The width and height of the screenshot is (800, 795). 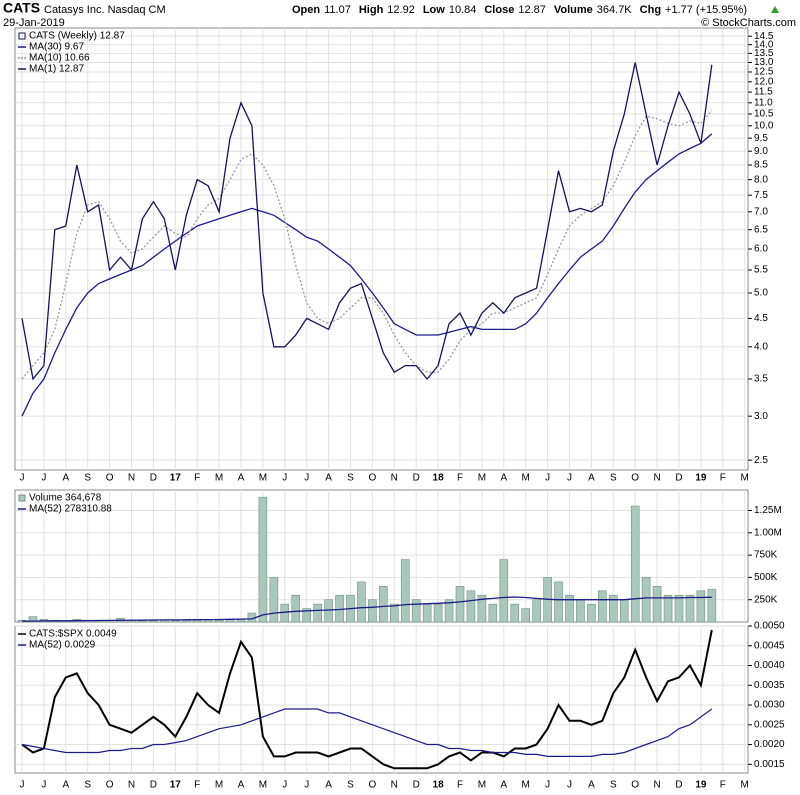 What do you see at coordinates (764, 36) in the screenshot?
I see `y-tick-label: 14.5` at bounding box center [764, 36].